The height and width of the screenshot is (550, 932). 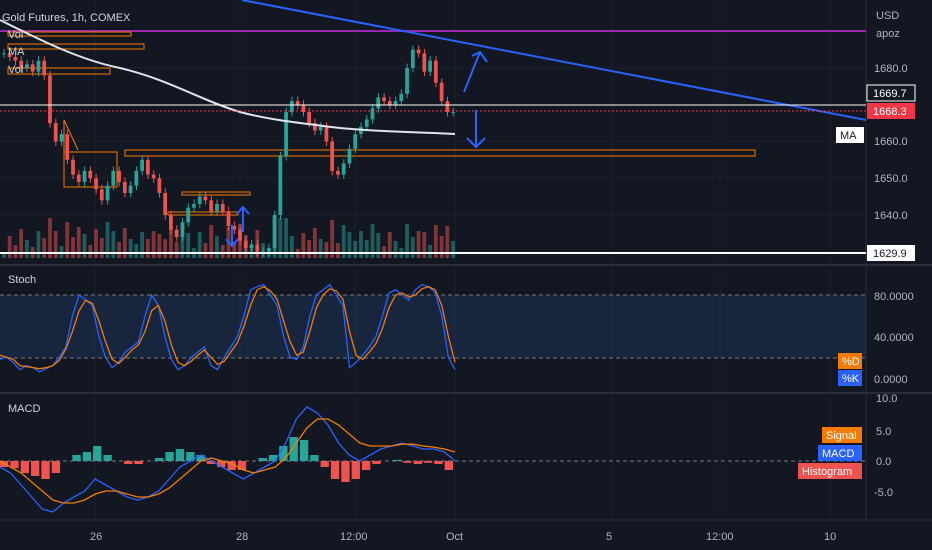 What do you see at coordinates (476, 129) in the screenshot?
I see `down-arrow-icon` at bounding box center [476, 129].